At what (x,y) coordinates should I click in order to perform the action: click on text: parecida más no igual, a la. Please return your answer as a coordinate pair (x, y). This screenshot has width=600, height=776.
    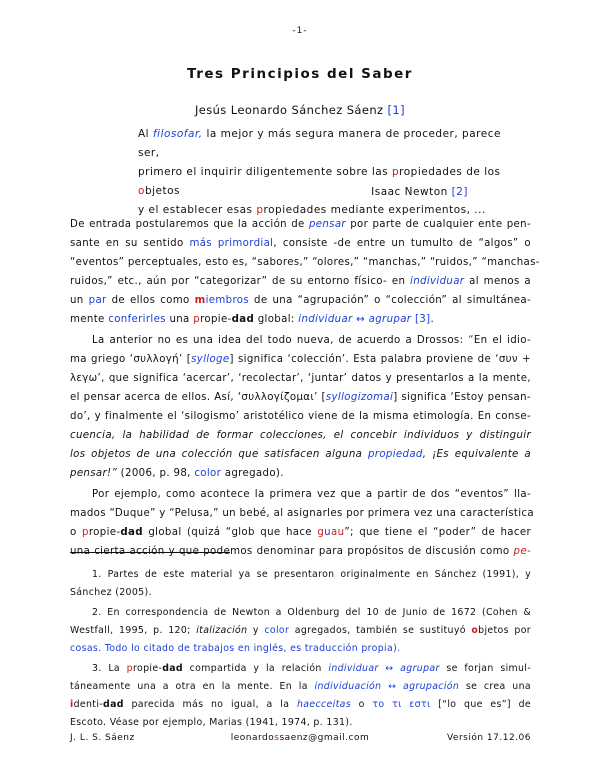
    Looking at the image, I should click on (210, 704).